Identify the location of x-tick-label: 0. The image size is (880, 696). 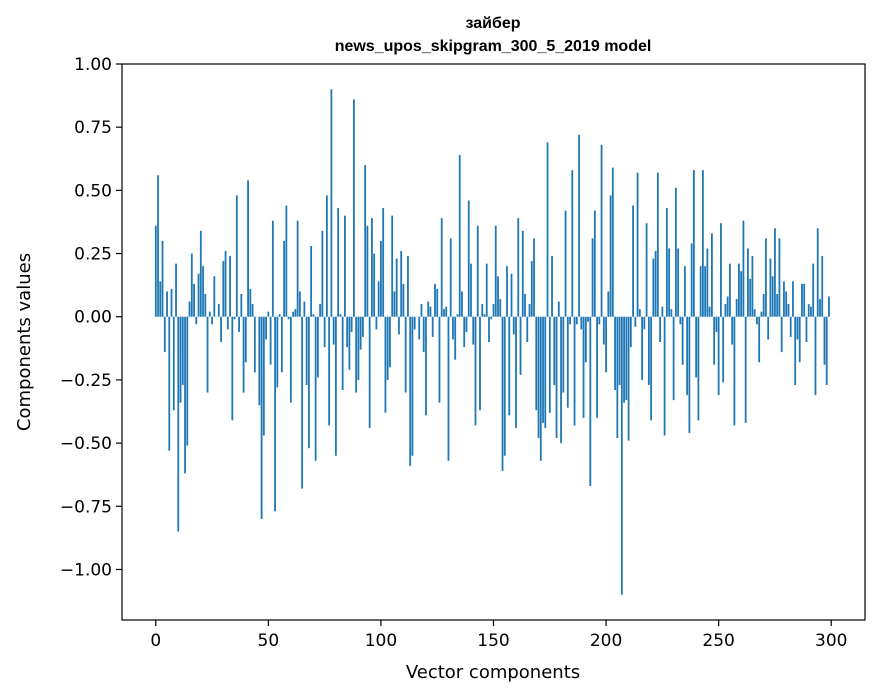
(155, 641).